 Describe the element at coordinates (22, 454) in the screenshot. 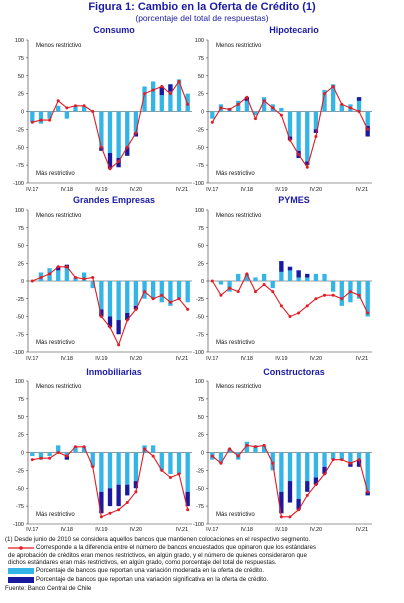

I see `y-tick-label: 0` at that location.